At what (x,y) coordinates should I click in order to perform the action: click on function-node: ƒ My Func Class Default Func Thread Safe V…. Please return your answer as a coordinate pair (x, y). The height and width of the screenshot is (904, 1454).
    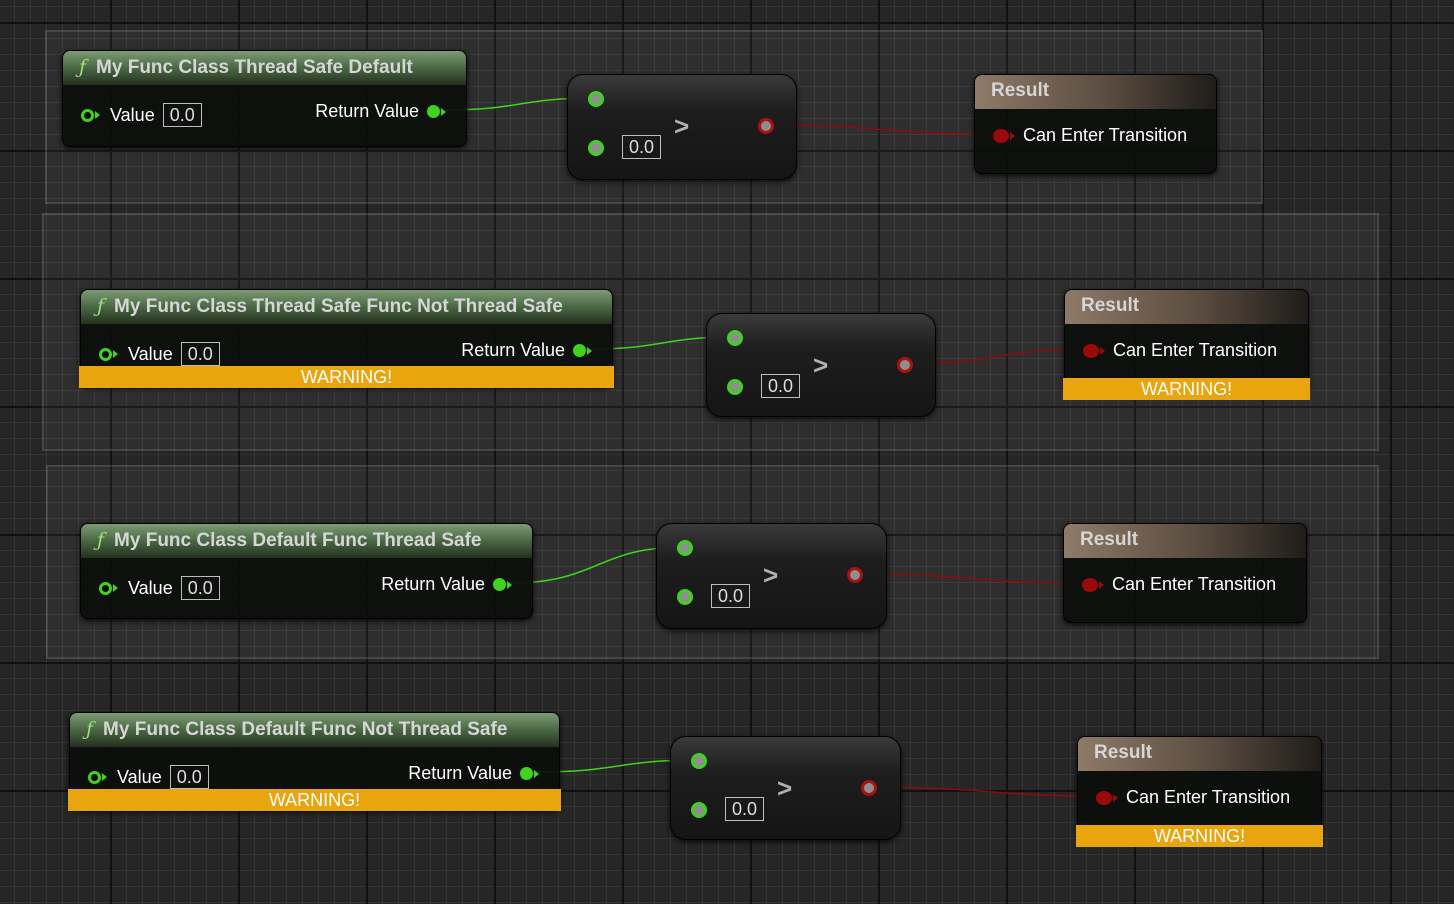
    Looking at the image, I should click on (306, 571).